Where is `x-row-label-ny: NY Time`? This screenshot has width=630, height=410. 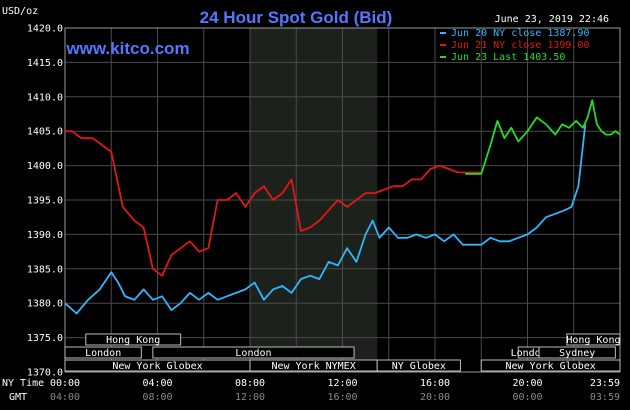 x-row-label-ny: NY Time is located at coordinates (23, 383).